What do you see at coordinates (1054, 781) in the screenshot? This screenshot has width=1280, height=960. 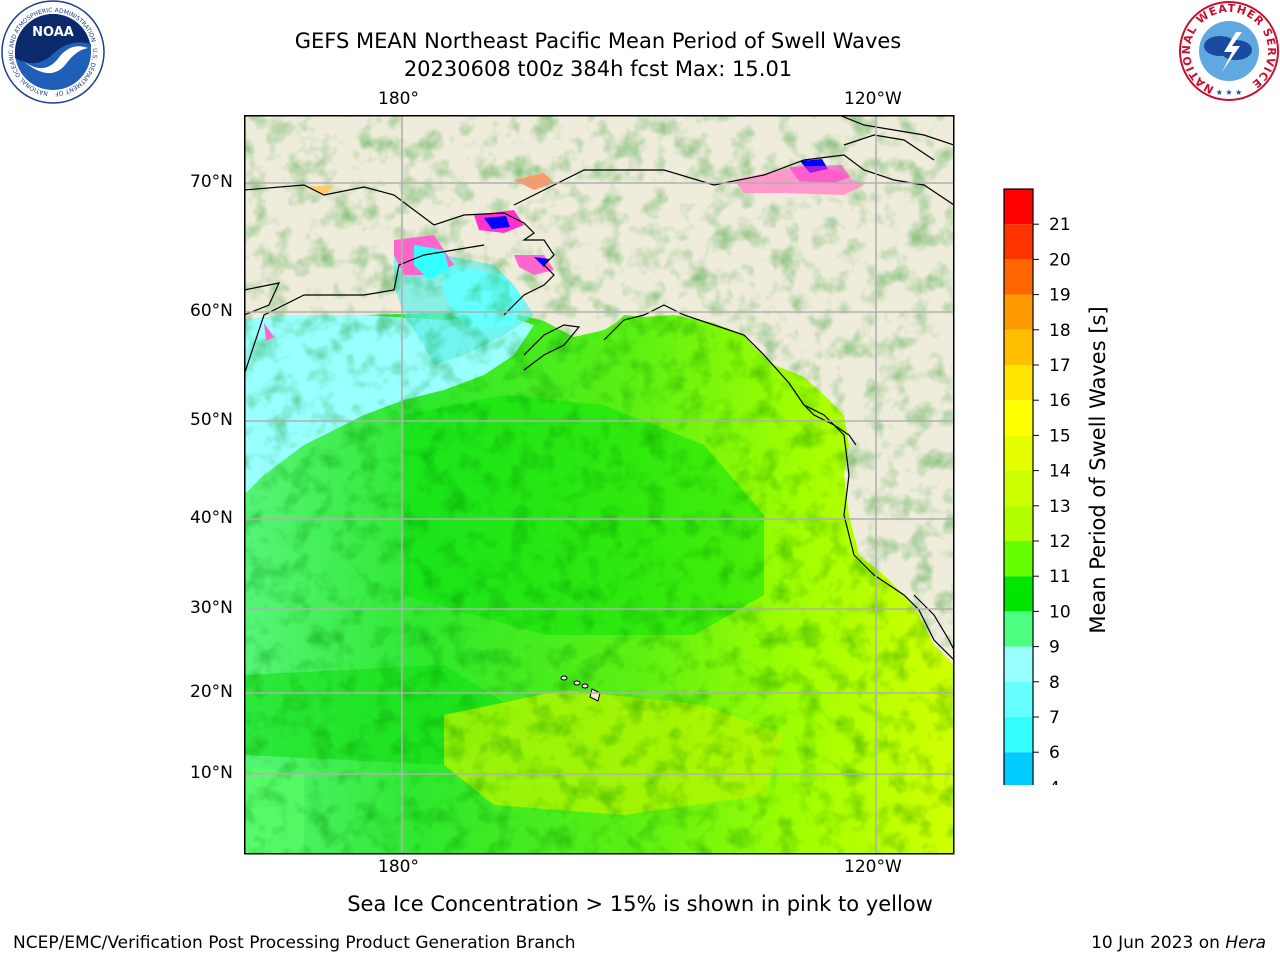 I see `colorbar-tick-label: 4` at bounding box center [1054, 781].